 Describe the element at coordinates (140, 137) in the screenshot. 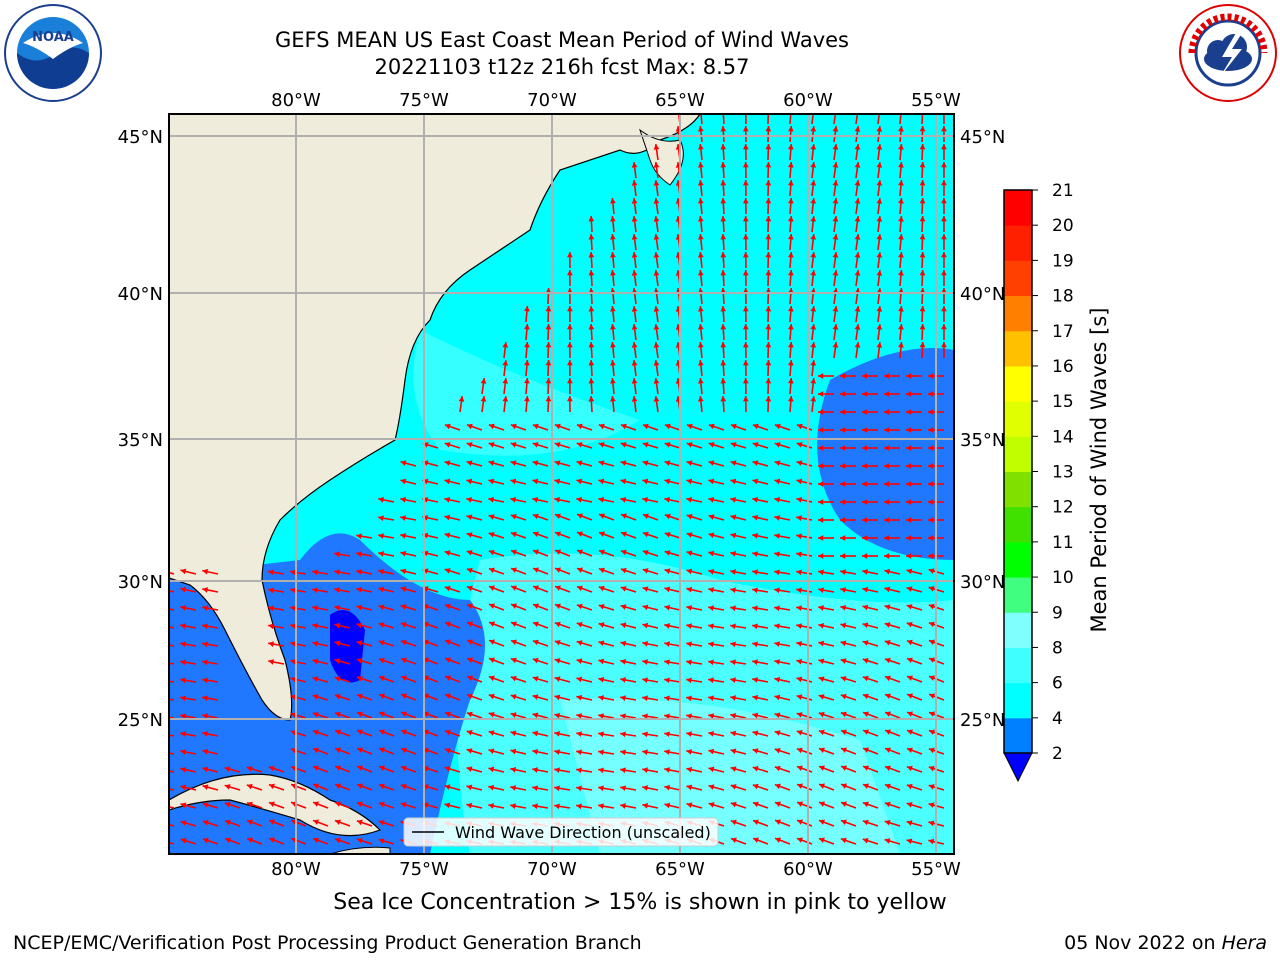

I see `lat-tick-label: 45°N` at that location.